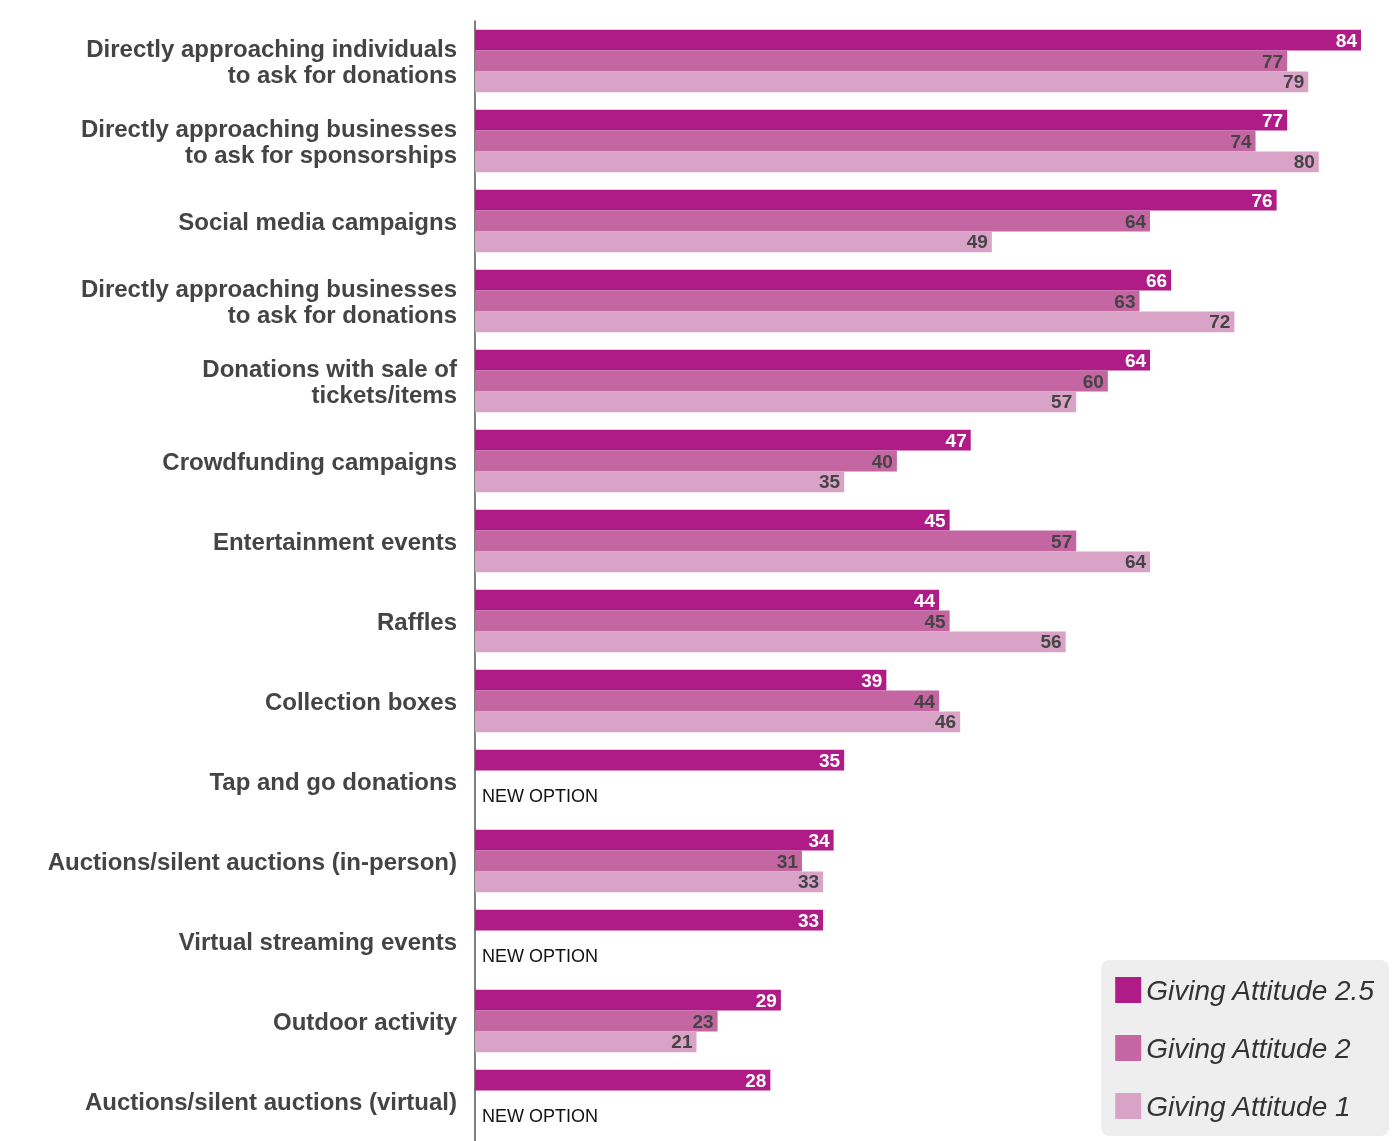  What do you see at coordinates (416, 621) in the screenshot?
I see `y-tick-label: Raffles` at bounding box center [416, 621].